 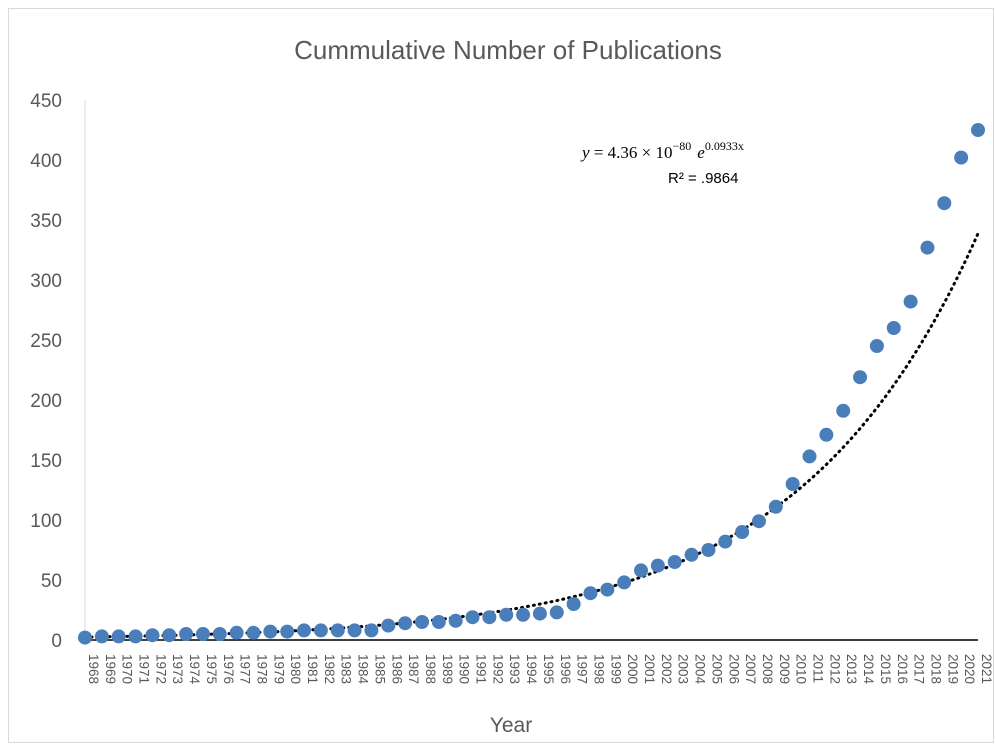 What do you see at coordinates (548, 669) in the screenshot?
I see `x-tick-label: 1995` at bounding box center [548, 669].